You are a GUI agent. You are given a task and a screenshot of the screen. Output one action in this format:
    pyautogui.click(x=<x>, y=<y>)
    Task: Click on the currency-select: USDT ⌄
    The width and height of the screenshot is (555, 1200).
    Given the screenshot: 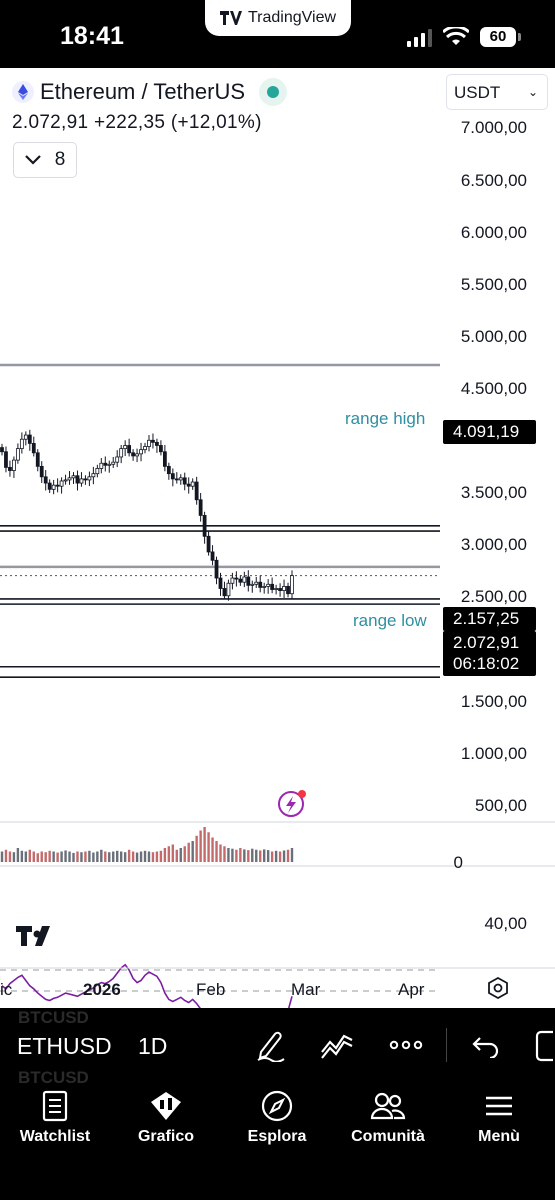 What is the action you would take?
    pyautogui.click(x=497, y=92)
    